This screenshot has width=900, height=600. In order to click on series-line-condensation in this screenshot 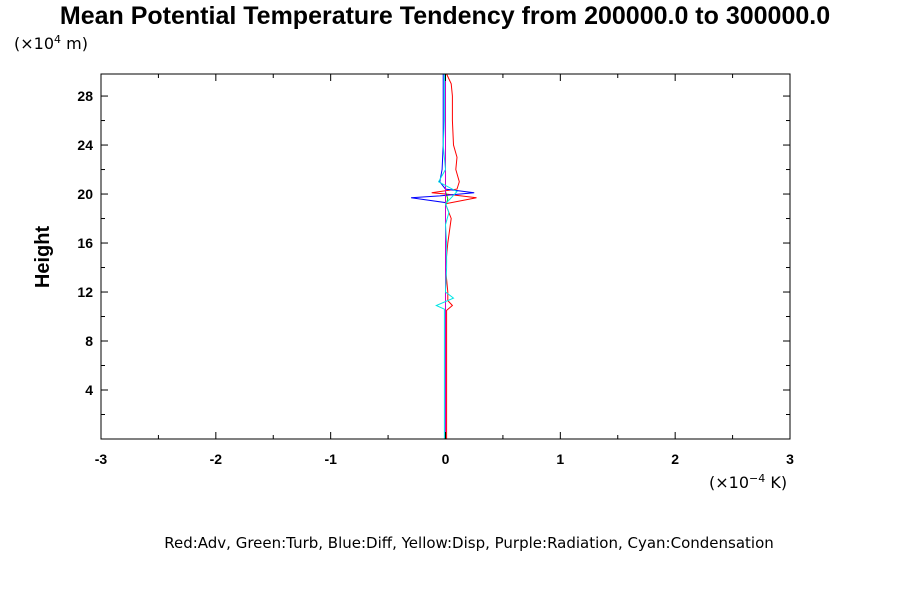, I will do `click(446, 256)`.